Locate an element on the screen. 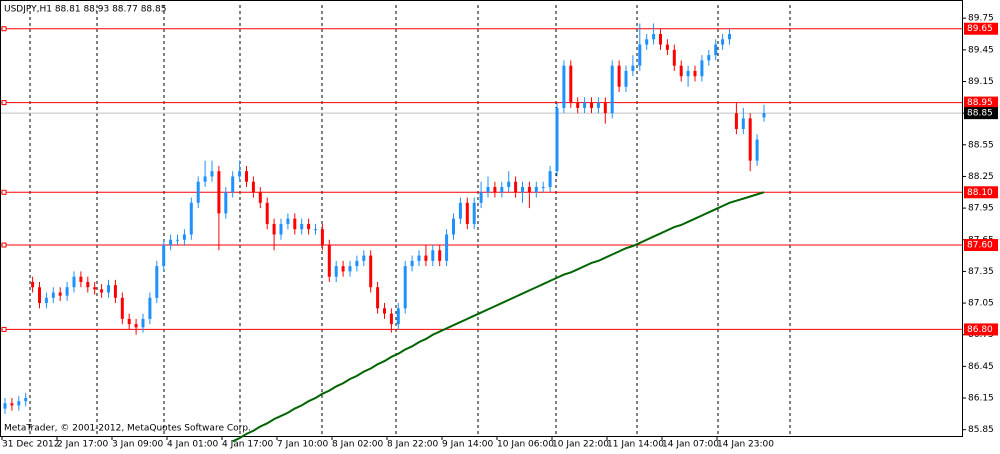 The image size is (1000, 454). chart-title: USDJPY,H1 88.81 88.93 88.77 88.85 is located at coordinates (85, 10).